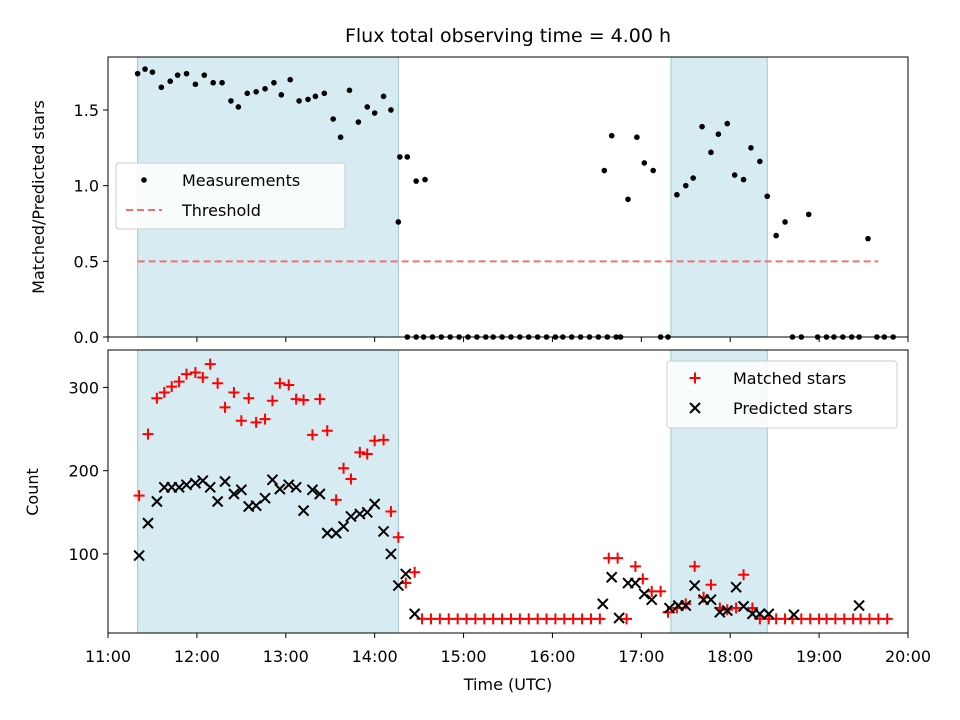  I want to click on bottom-y-axis-label: Count, so click(32, 492).